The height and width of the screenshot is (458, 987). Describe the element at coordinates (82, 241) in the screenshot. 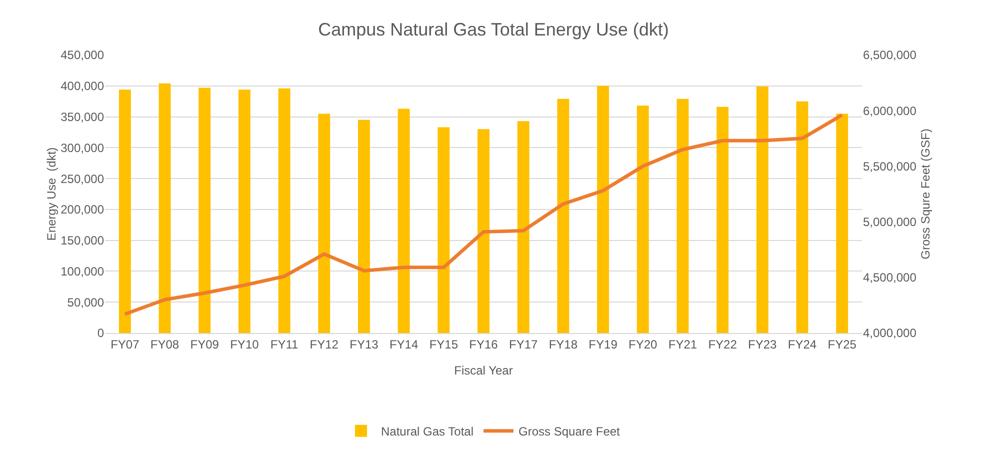

I see `y-tick-label: 150,000` at that location.